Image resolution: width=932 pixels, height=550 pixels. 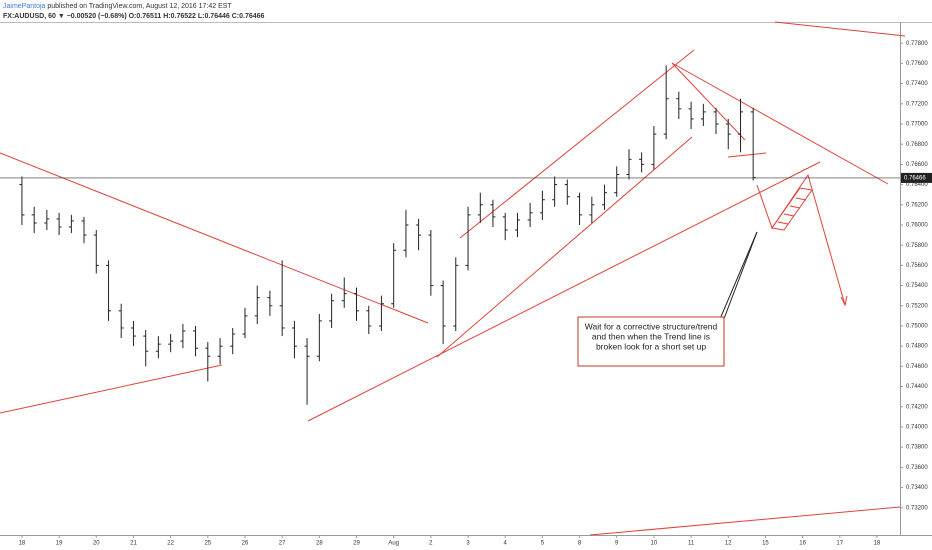 What do you see at coordinates (468, 544) in the screenshot?
I see `x-tick-label: 3` at bounding box center [468, 544].